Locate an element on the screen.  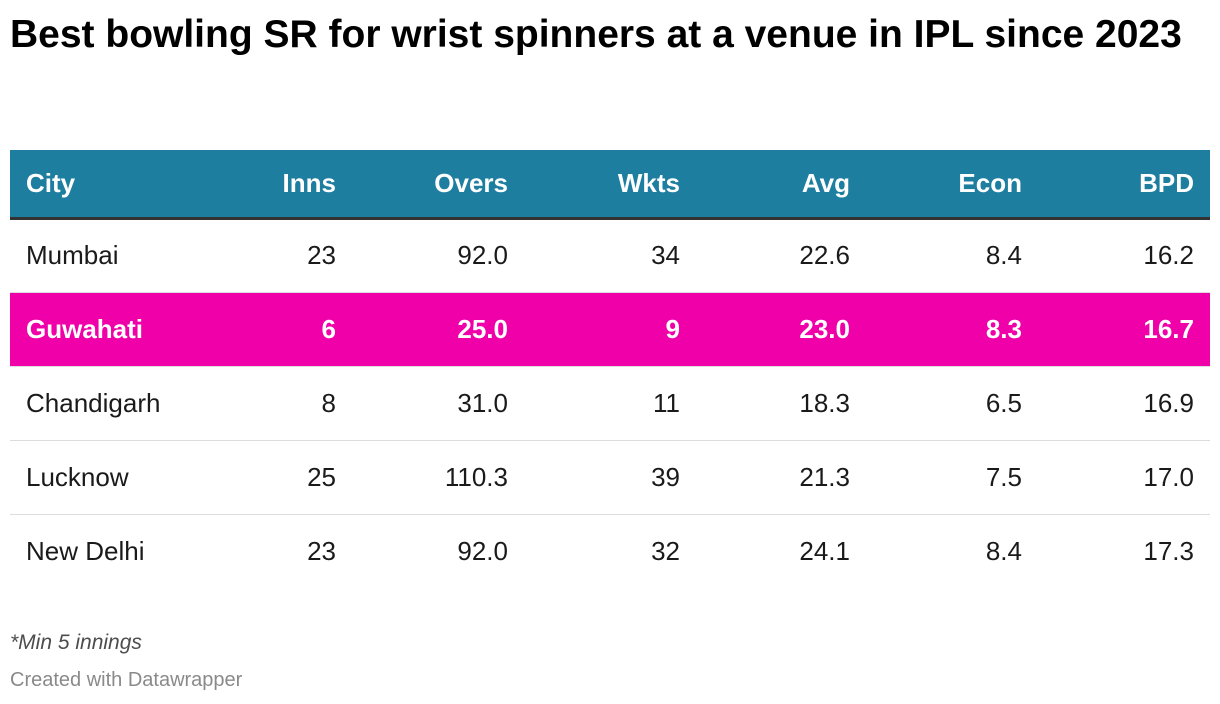
cell-inns: 8 is located at coordinates (267, 403).